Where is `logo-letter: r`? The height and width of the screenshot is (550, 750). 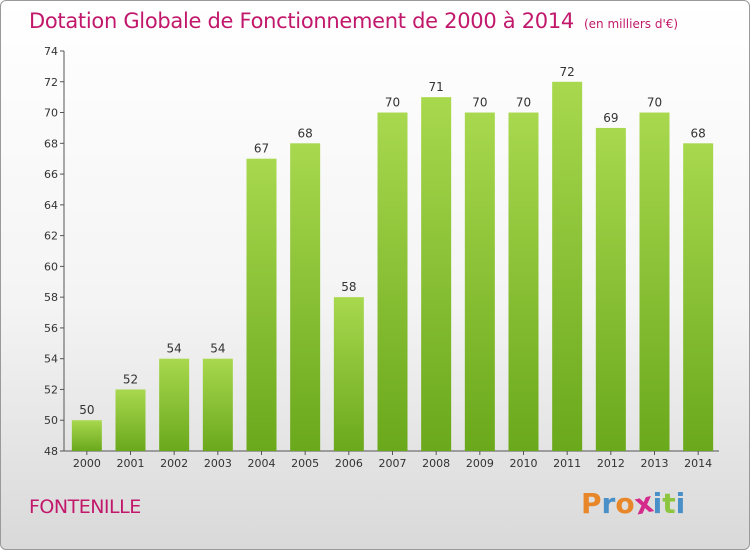 logo-letter: r is located at coordinates (608, 503).